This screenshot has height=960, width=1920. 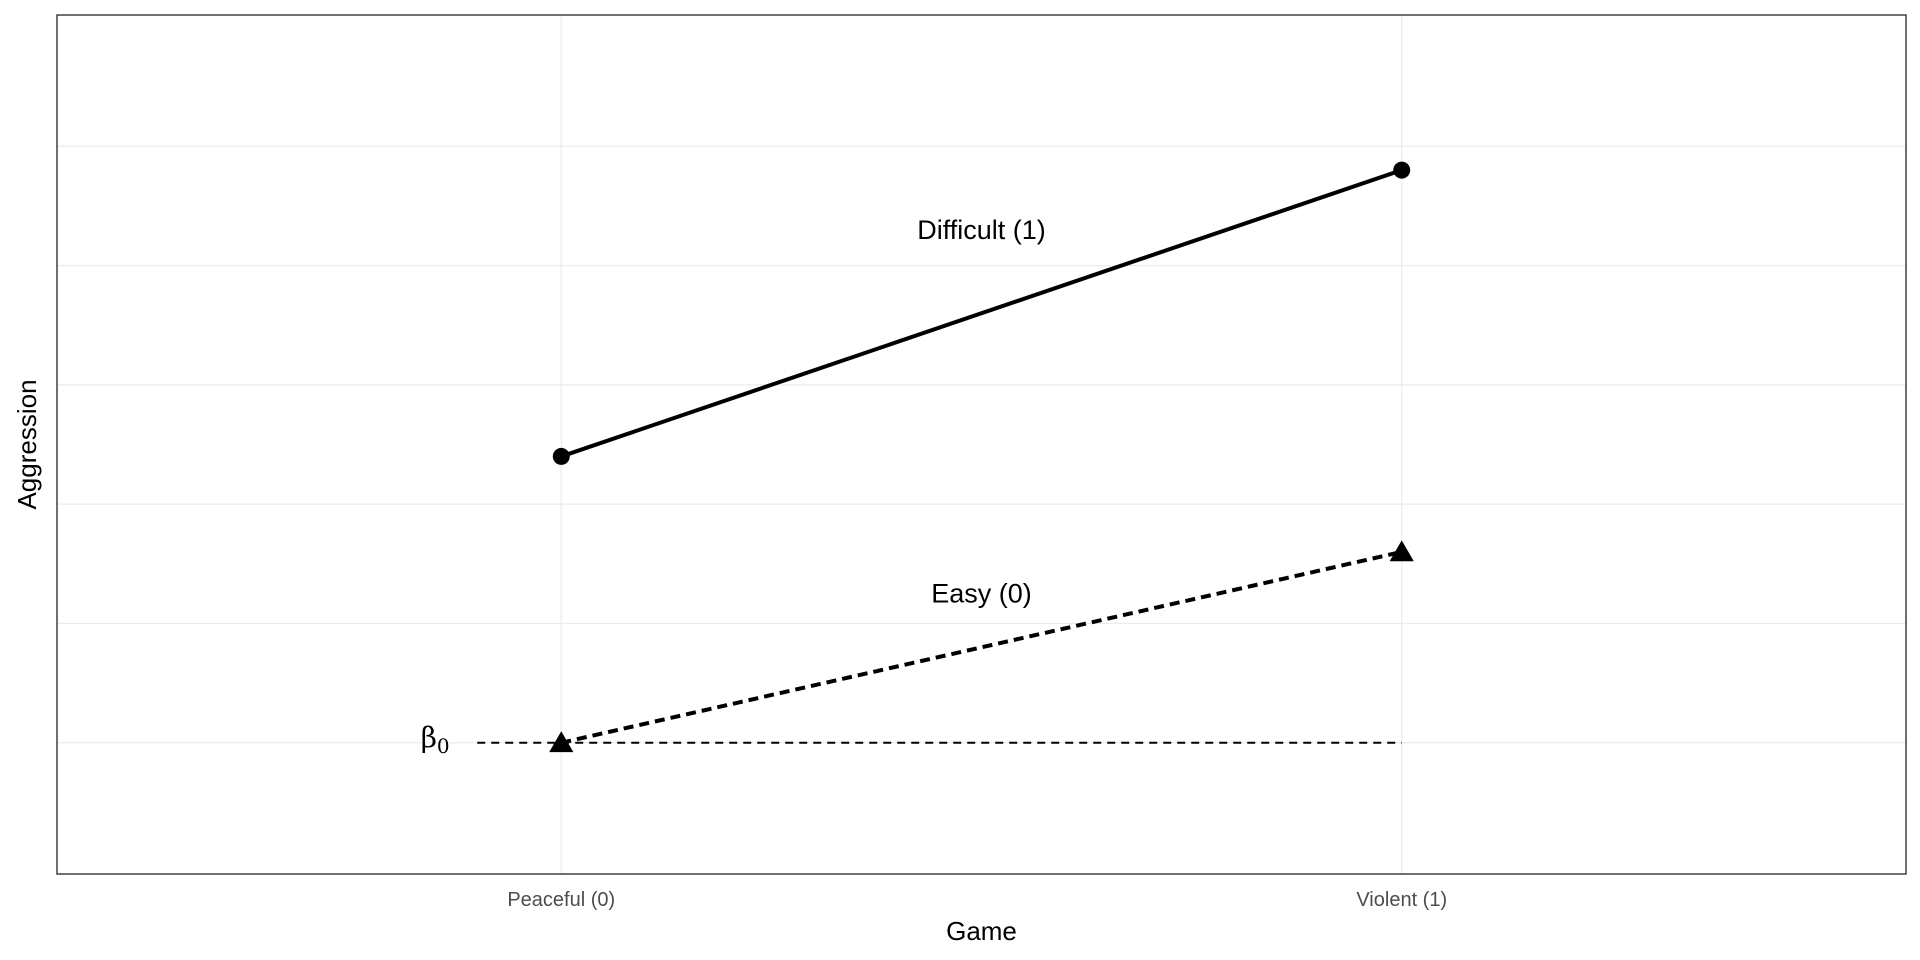 I want to click on y-axis-title: Aggression, so click(x=27, y=444).